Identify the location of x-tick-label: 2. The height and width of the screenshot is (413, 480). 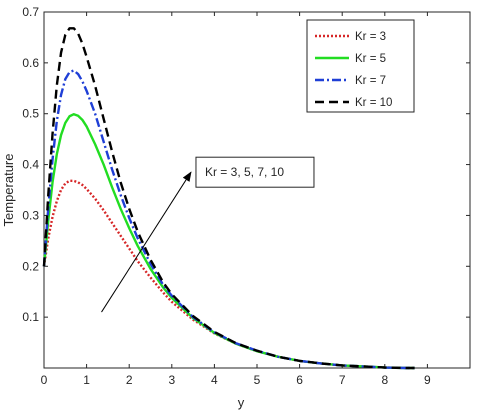
(129, 380).